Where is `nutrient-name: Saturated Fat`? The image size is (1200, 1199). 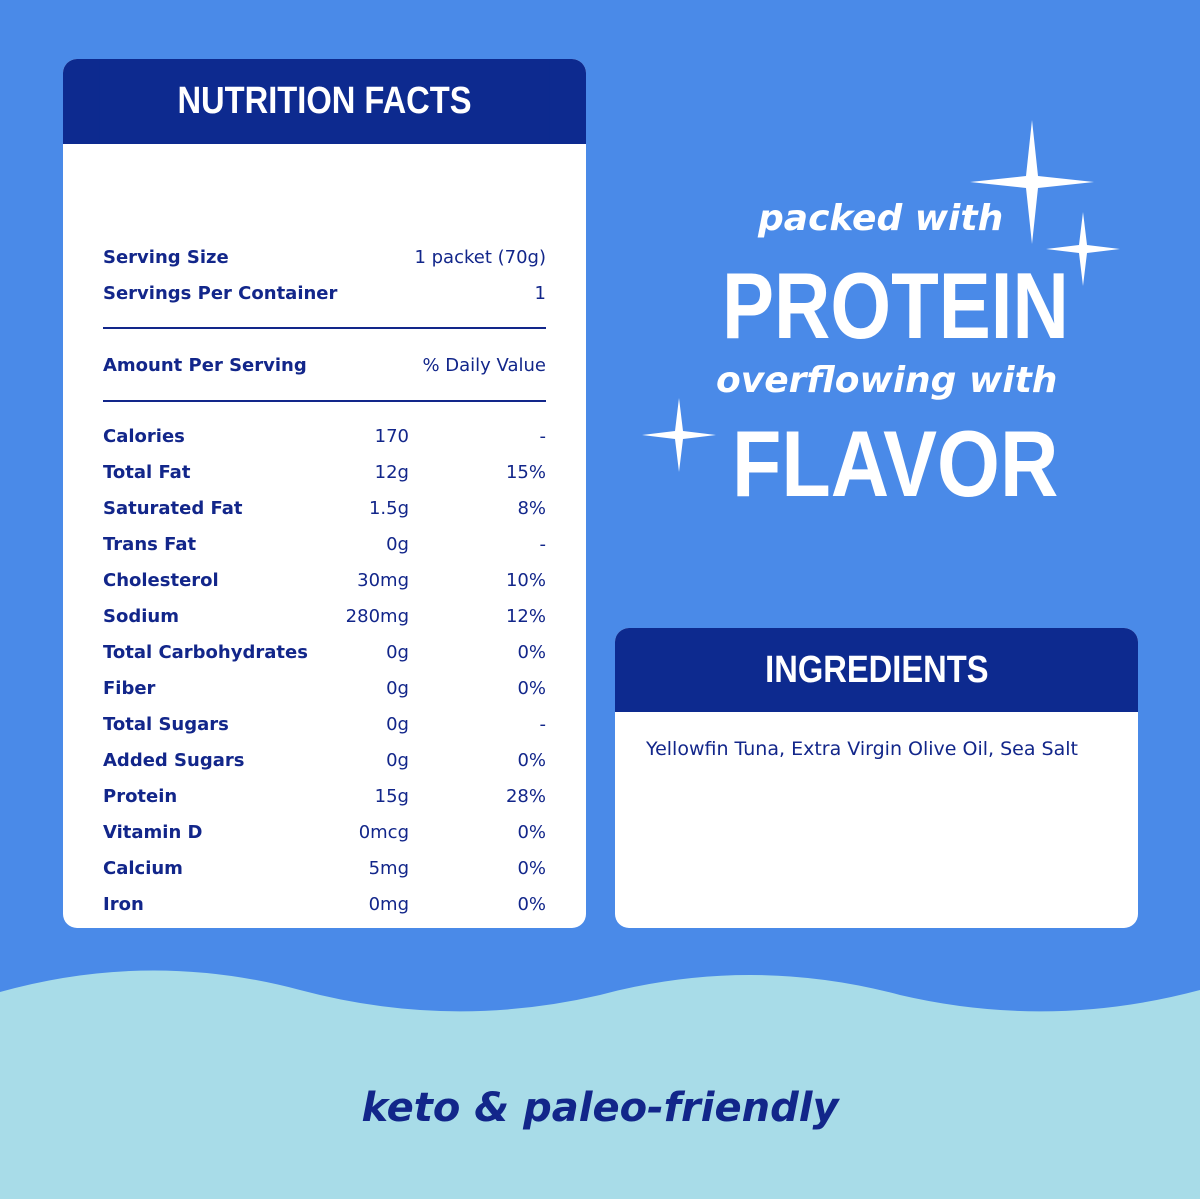 nutrient-name: Saturated Fat is located at coordinates (173, 508).